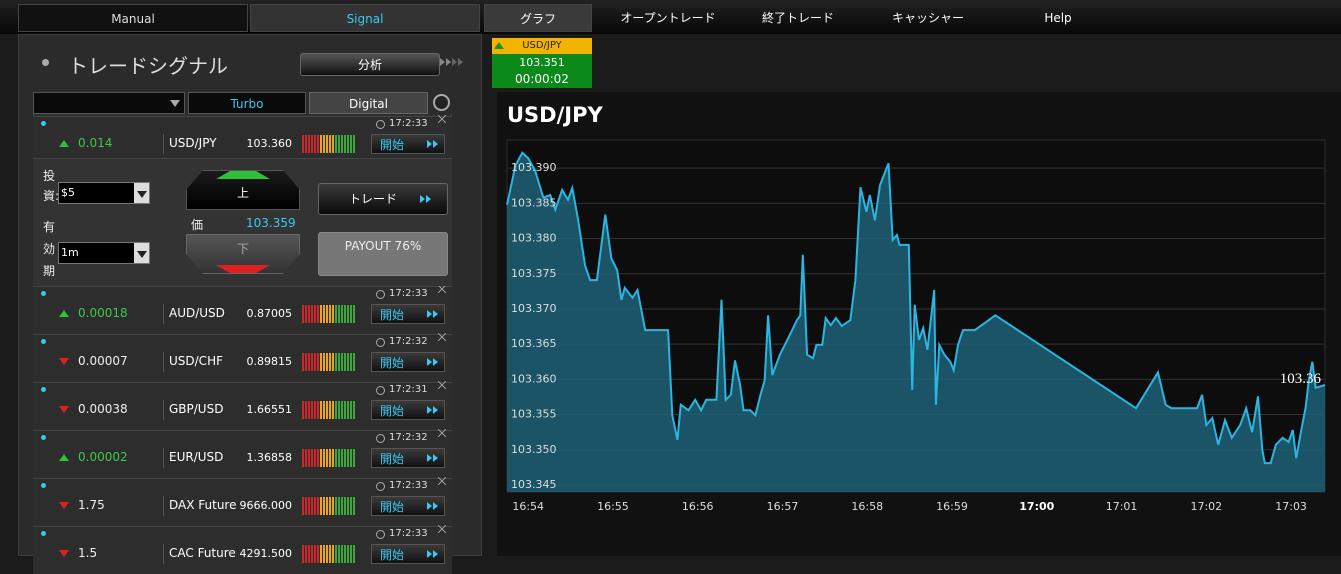  Describe the element at coordinates (1058, 18) in the screenshot. I see `nav-tab: Help` at that location.